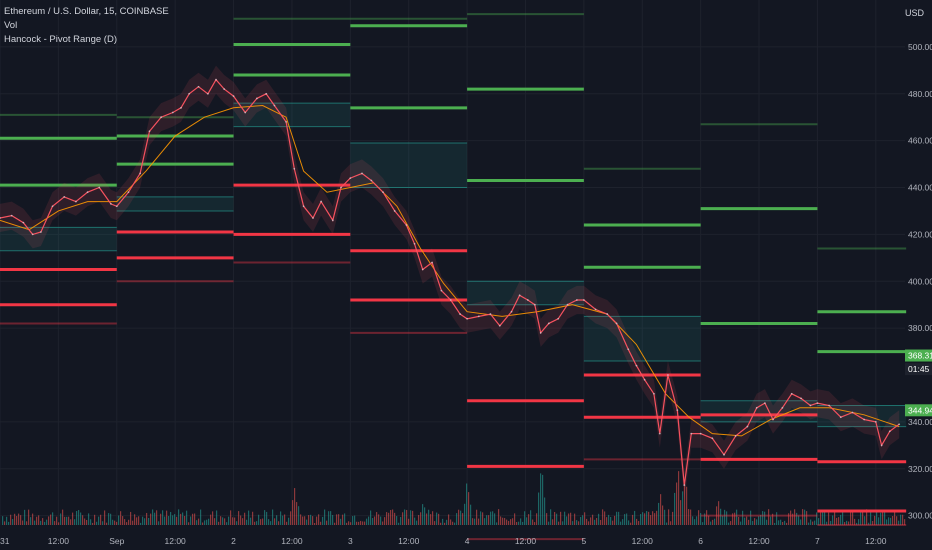 The height and width of the screenshot is (550, 932). I want to click on price-badge-label: 368.31, so click(920, 356).